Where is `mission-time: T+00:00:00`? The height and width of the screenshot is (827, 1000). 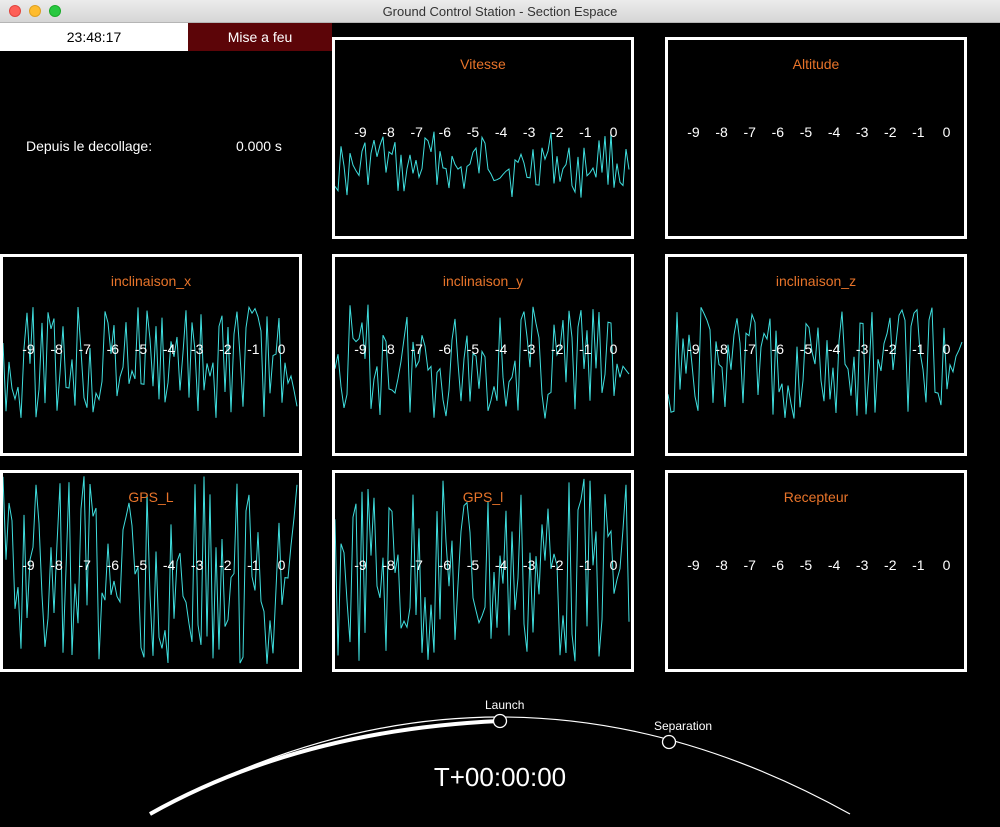
mission-time: T+00:00:00 is located at coordinates (500, 777).